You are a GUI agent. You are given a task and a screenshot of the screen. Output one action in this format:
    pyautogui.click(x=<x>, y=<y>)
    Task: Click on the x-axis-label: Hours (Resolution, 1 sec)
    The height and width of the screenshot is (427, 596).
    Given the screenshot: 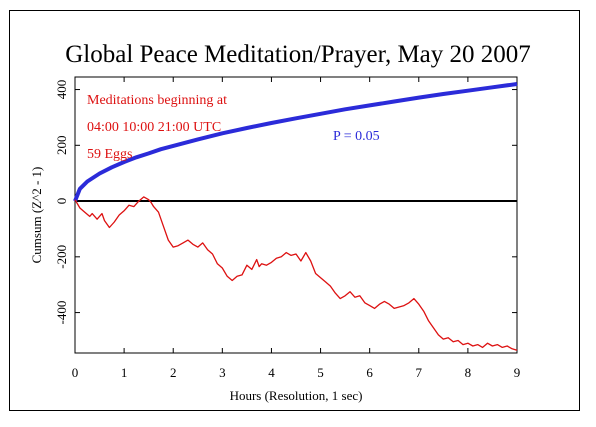 What is the action you would take?
    pyautogui.click(x=296, y=395)
    